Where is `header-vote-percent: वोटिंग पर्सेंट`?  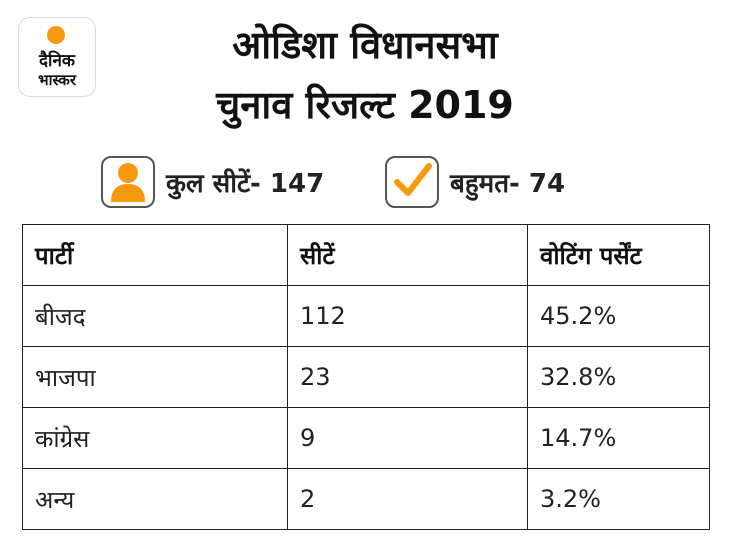 header-vote-percent: वोटिंग पर्सेंट is located at coordinates (618, 255).